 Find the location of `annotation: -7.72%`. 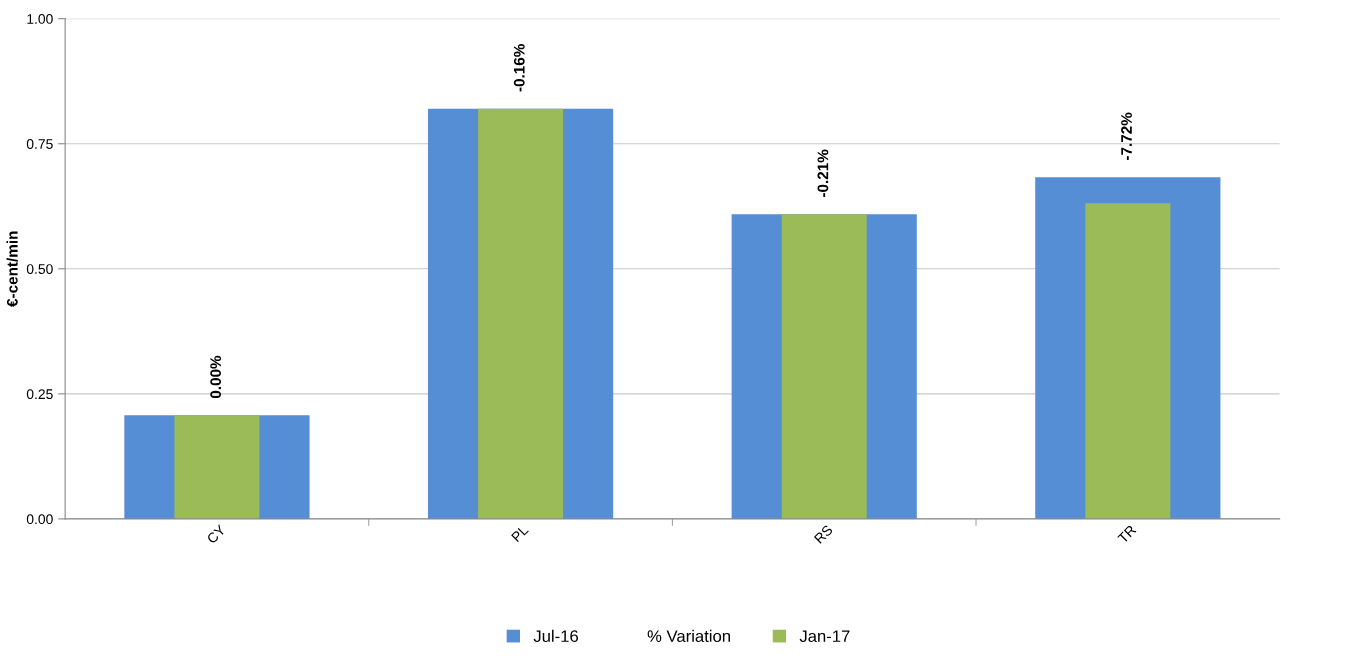

annotation: -7.72% is located at coordinates (1126, 136).